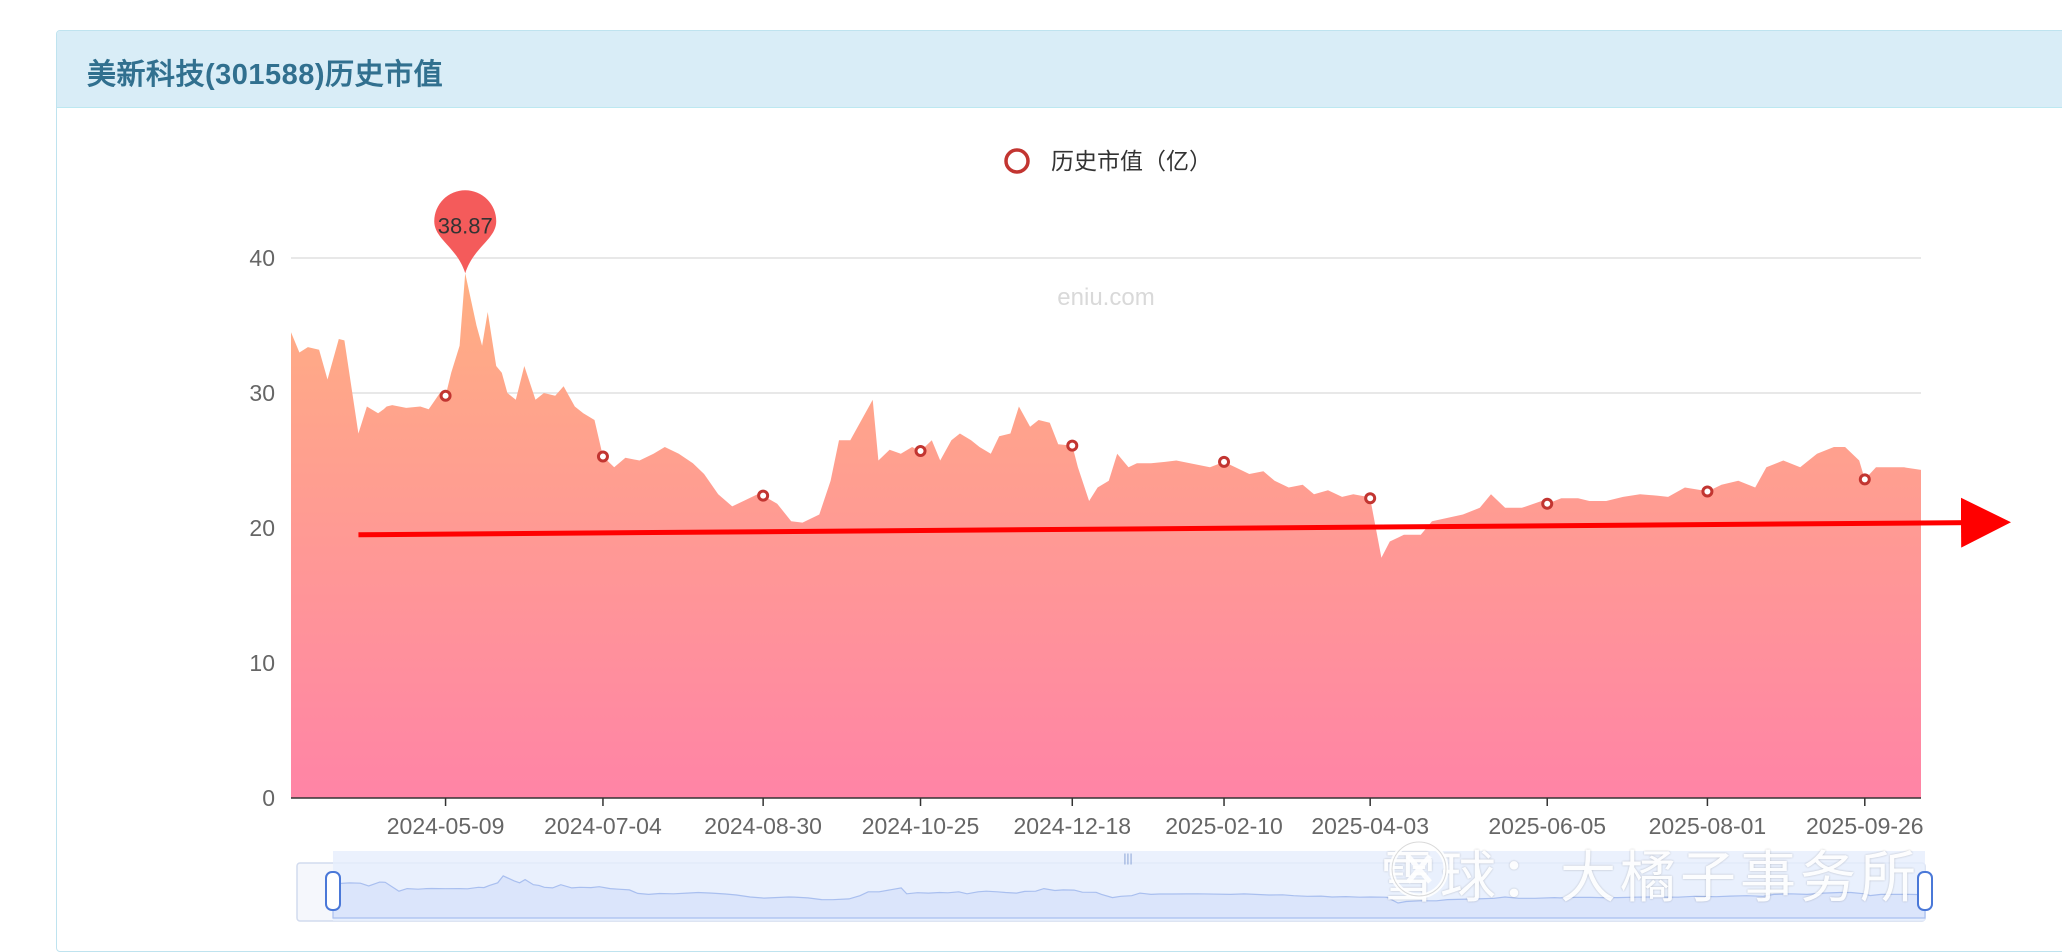 The height and width of the screenshot is (952, 2062). What do you see at coordinates (1925, 891) in the screenshot?
I see `slider-handle-right` at bounding box center [1925, 891].